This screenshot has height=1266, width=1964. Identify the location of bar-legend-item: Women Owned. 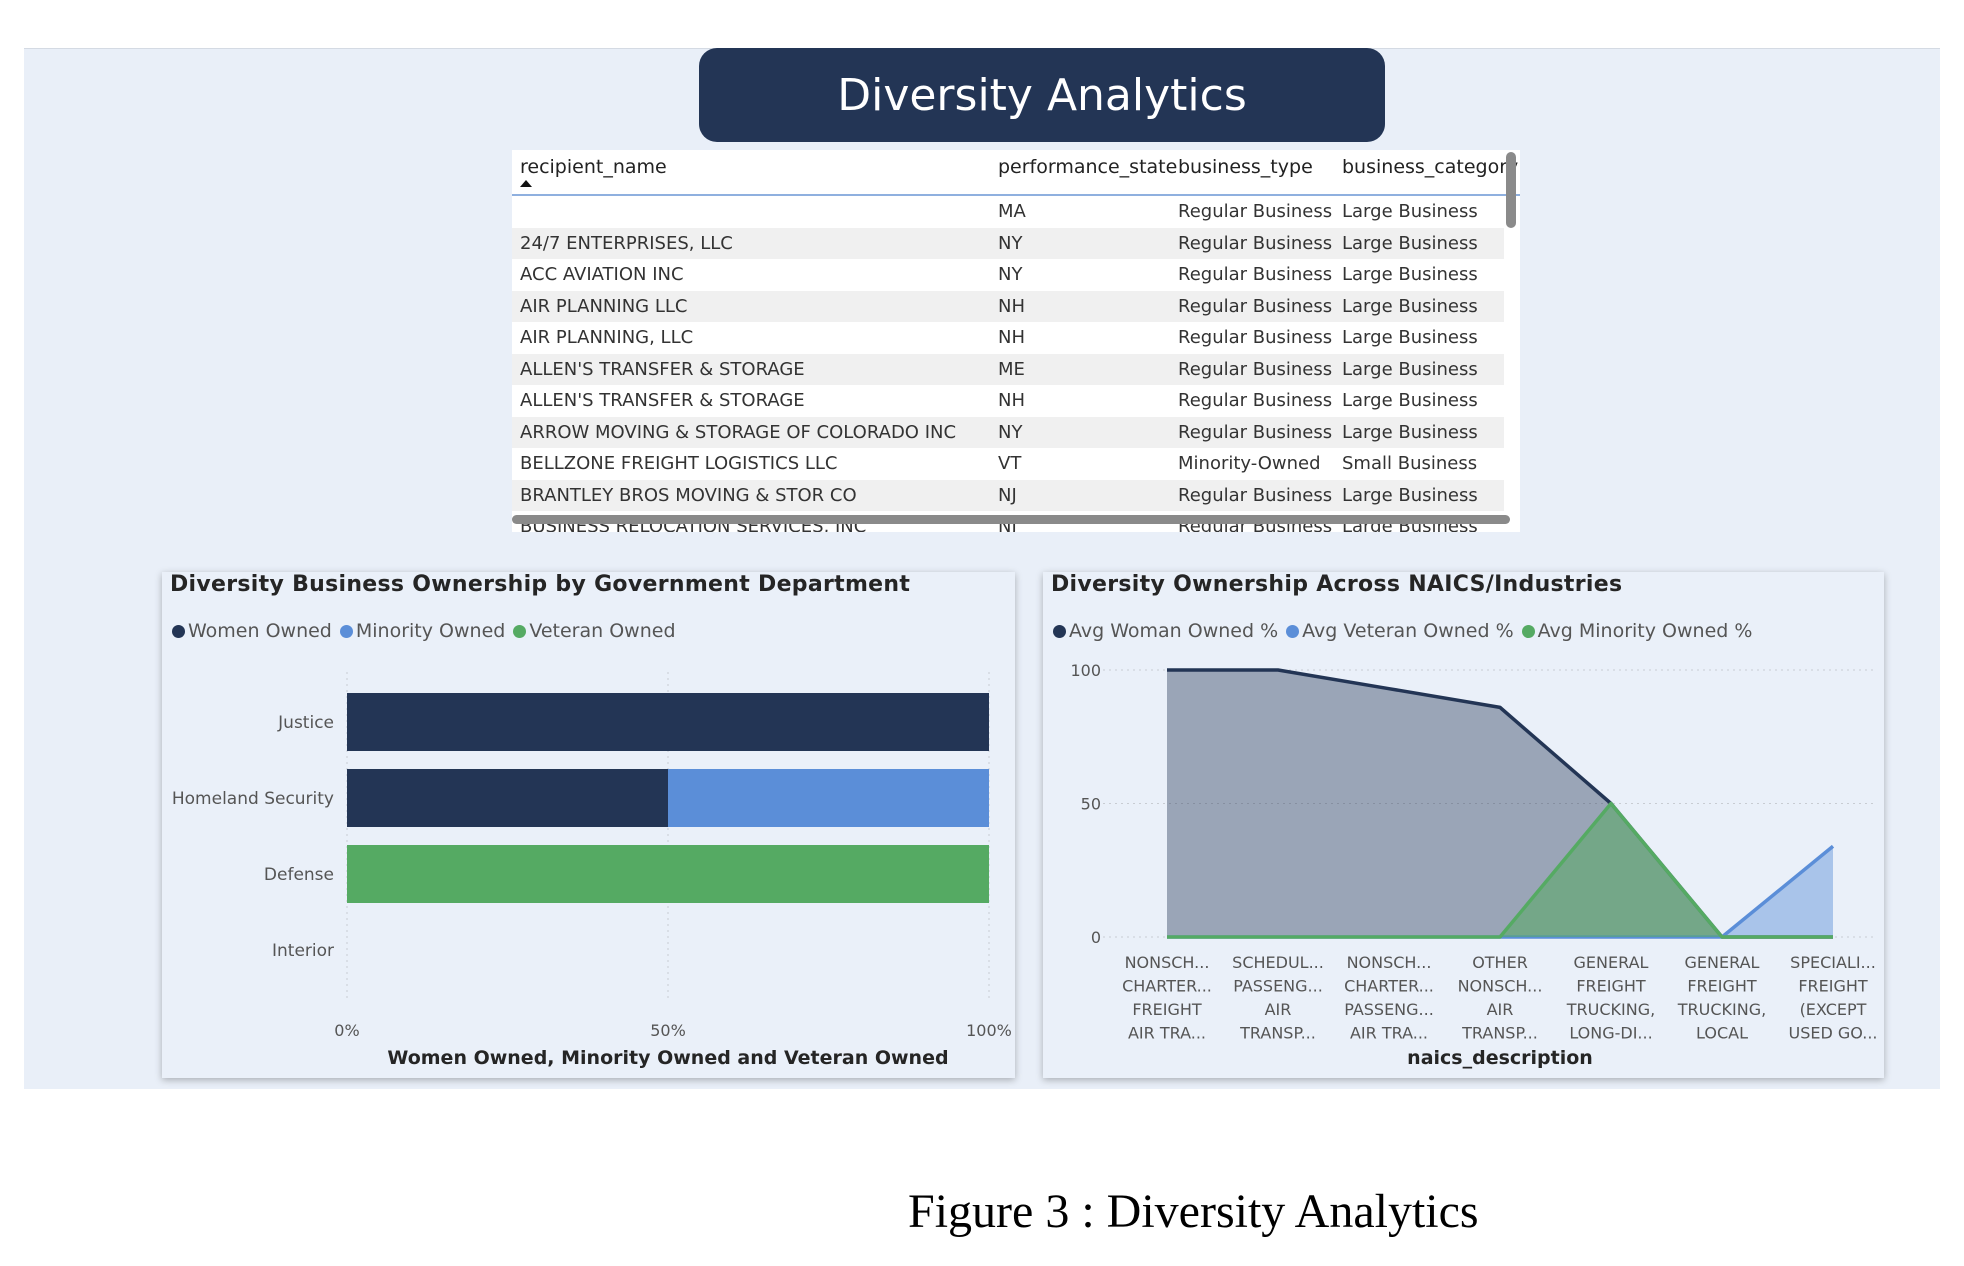
(252, 631).